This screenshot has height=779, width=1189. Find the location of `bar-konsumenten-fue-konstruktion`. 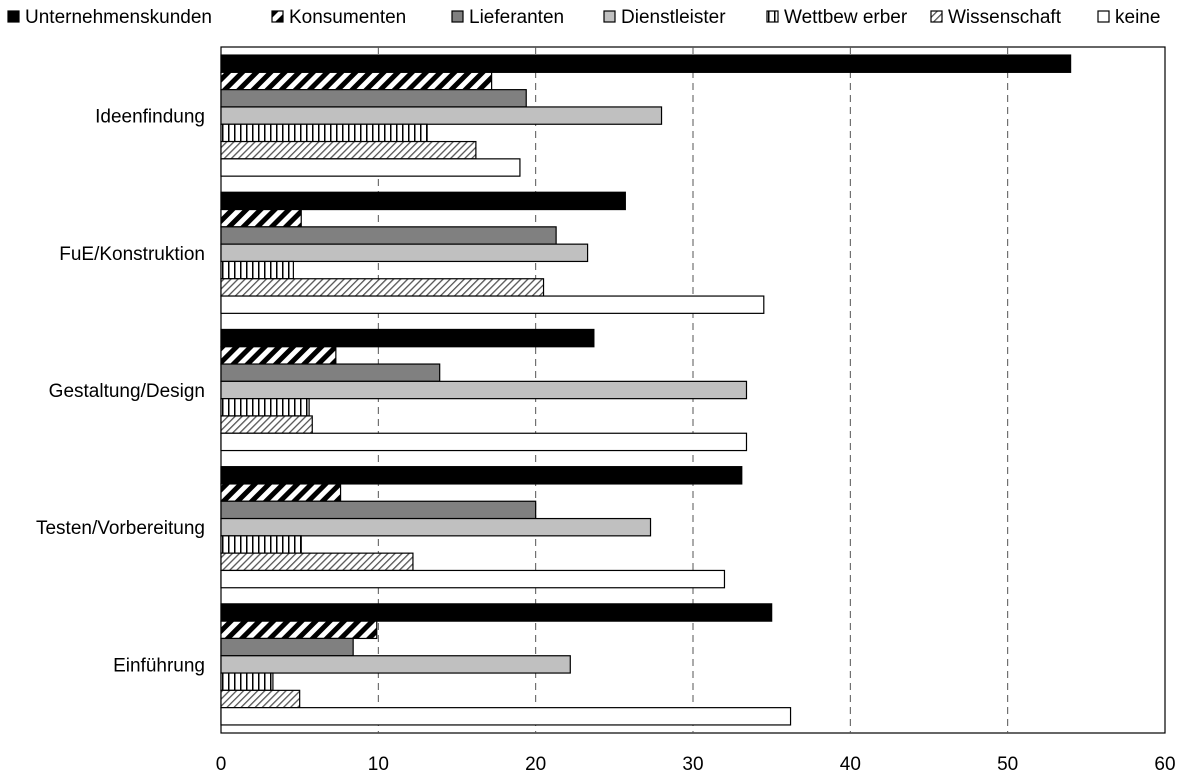

bar-konsumenten-fue-konstruktion is located at coordinates (261, 218).